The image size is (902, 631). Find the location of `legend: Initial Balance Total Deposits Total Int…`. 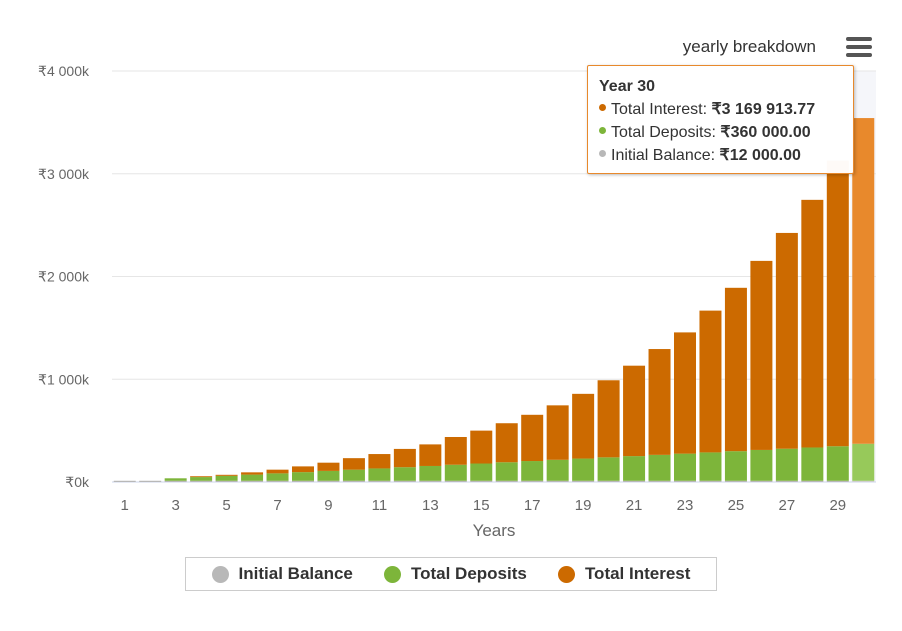

legend: Initial Balance Total Deposits Total Int… is located at coordinates (451, 574).